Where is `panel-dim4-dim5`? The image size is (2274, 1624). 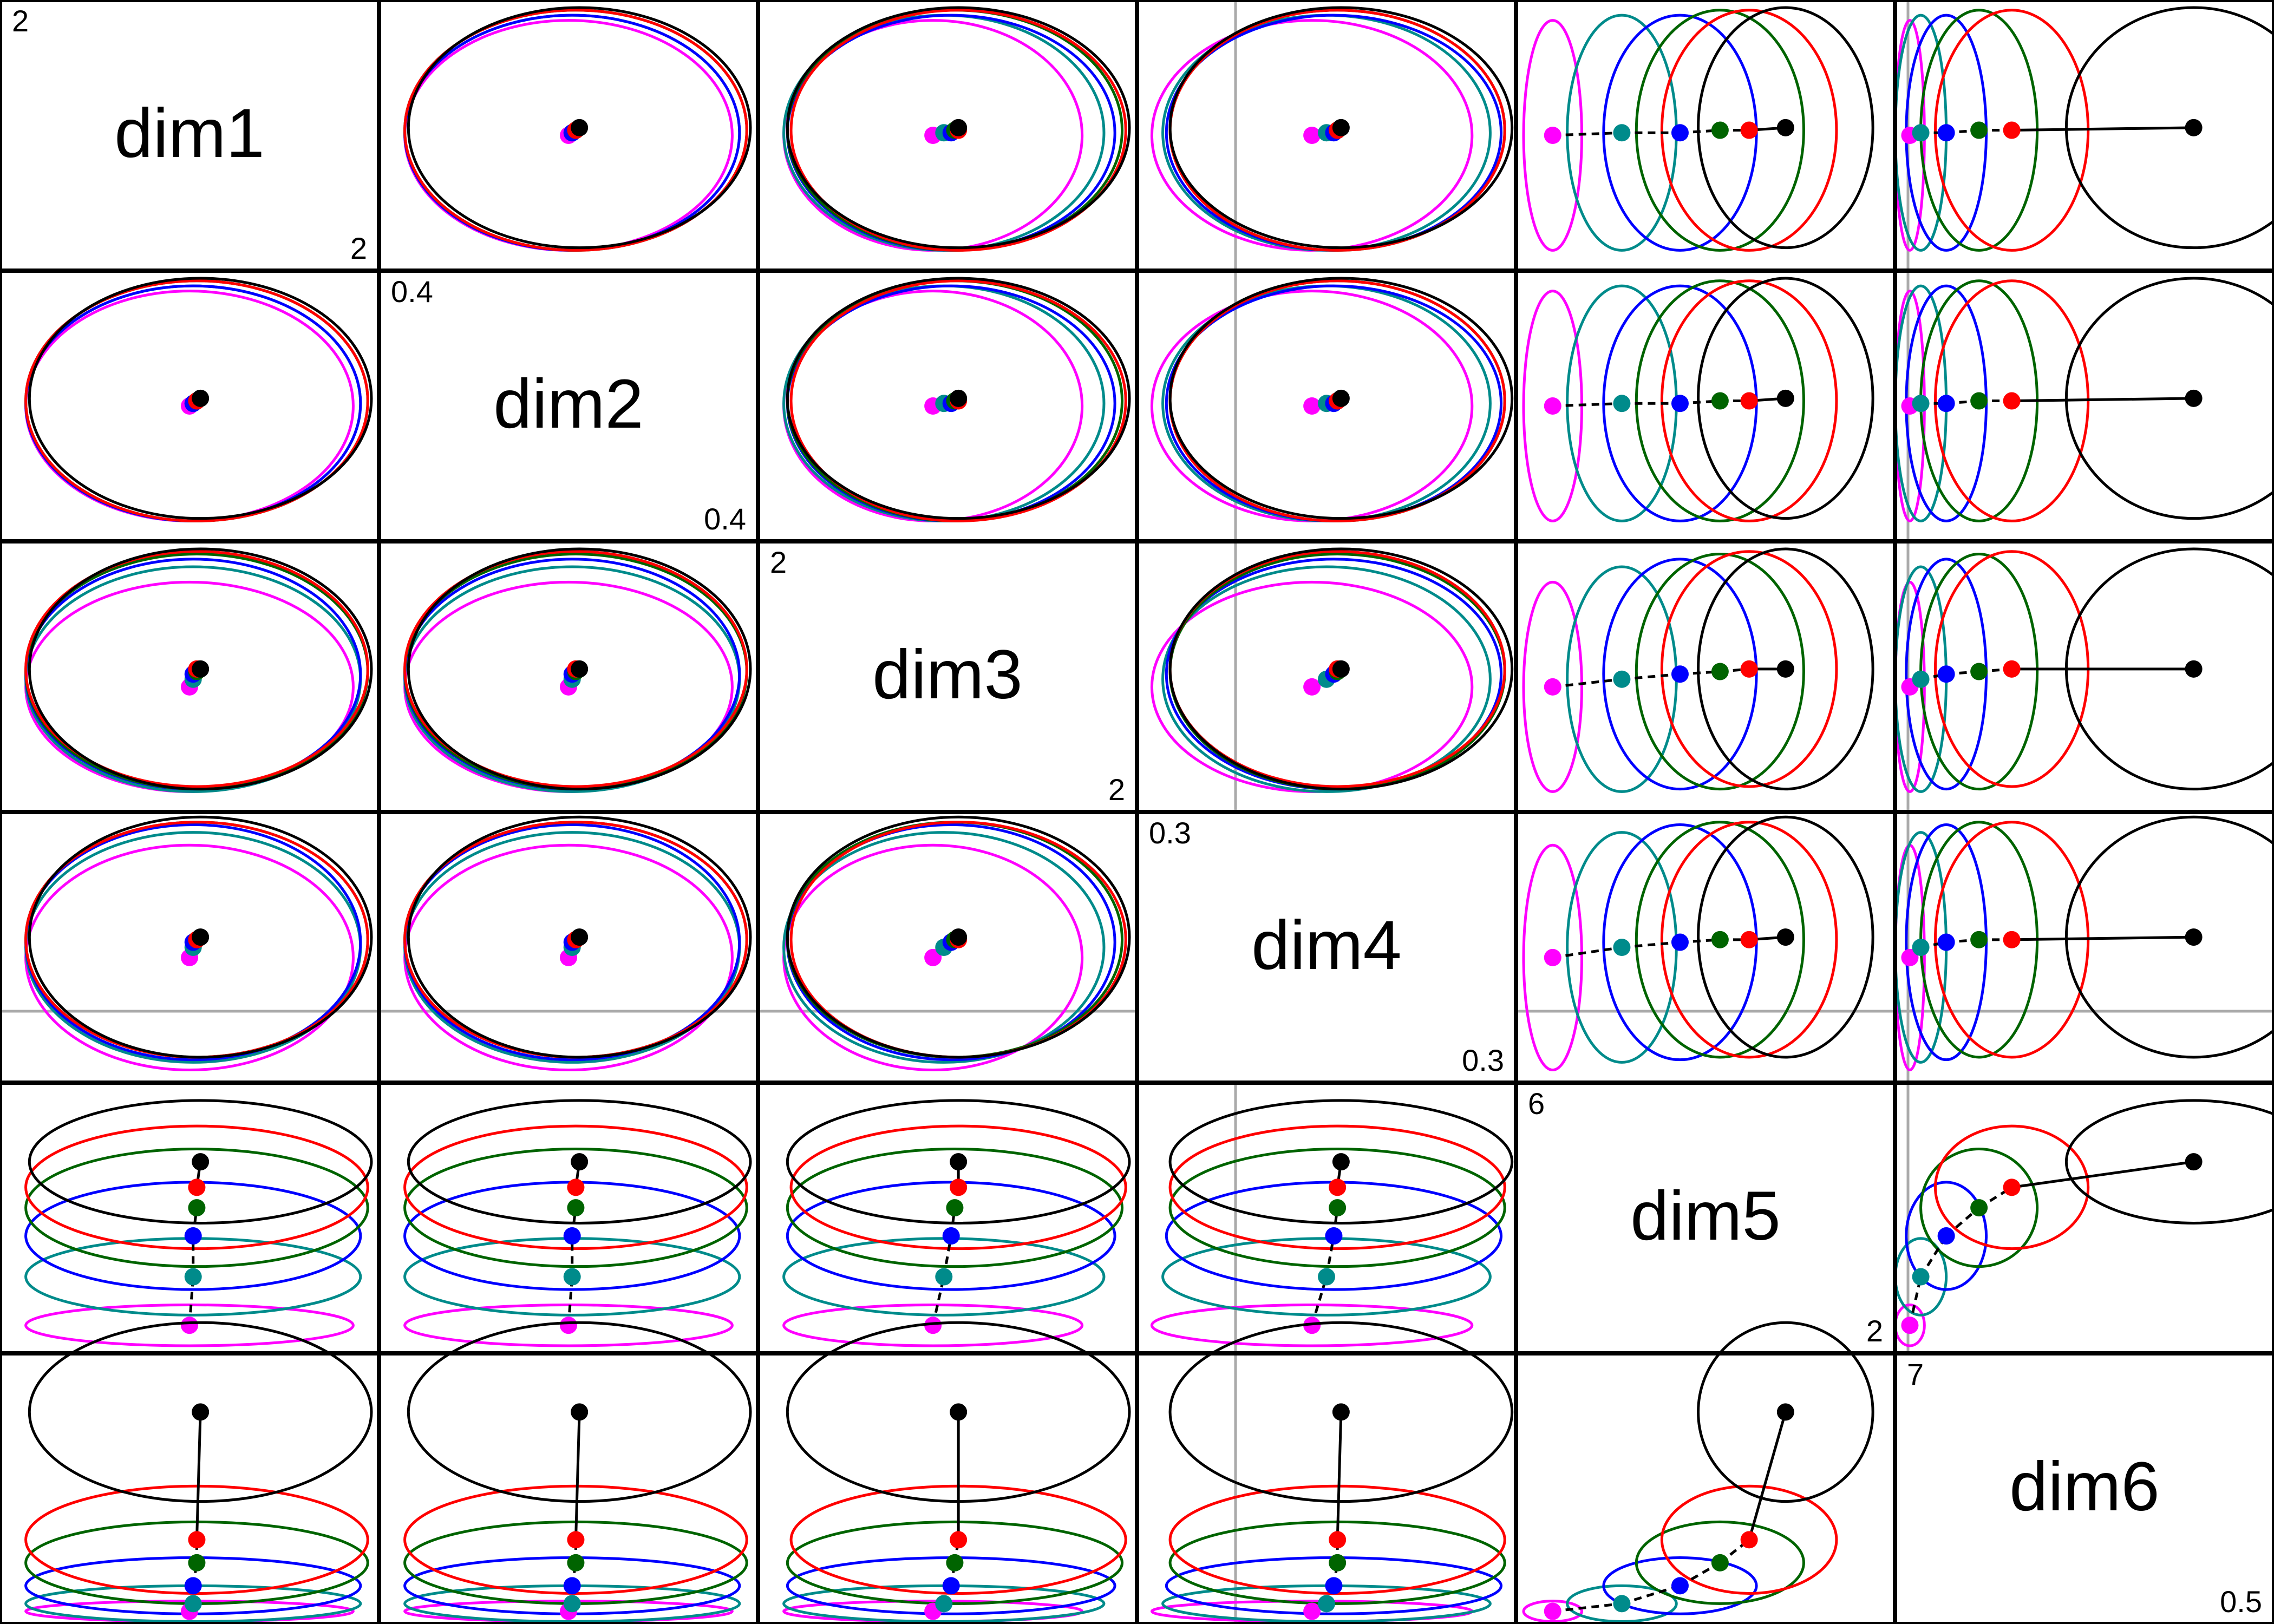 panel-dim4-dim5 is located at coordinates (1706, 943).